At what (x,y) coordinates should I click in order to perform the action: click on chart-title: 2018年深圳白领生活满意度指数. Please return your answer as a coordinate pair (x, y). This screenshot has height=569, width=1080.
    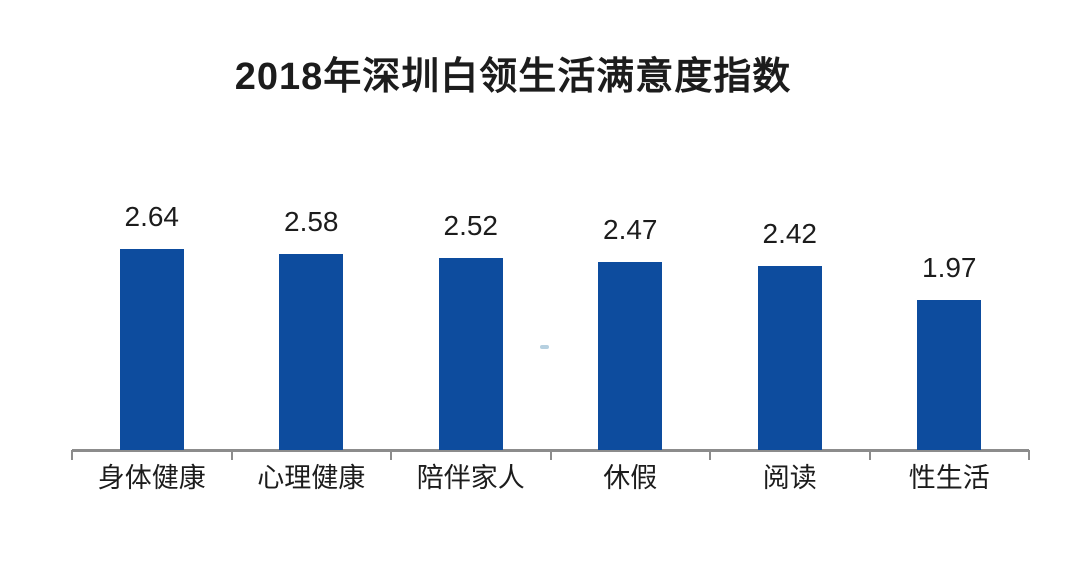
    Looking at the image, I should click on (513, 77).